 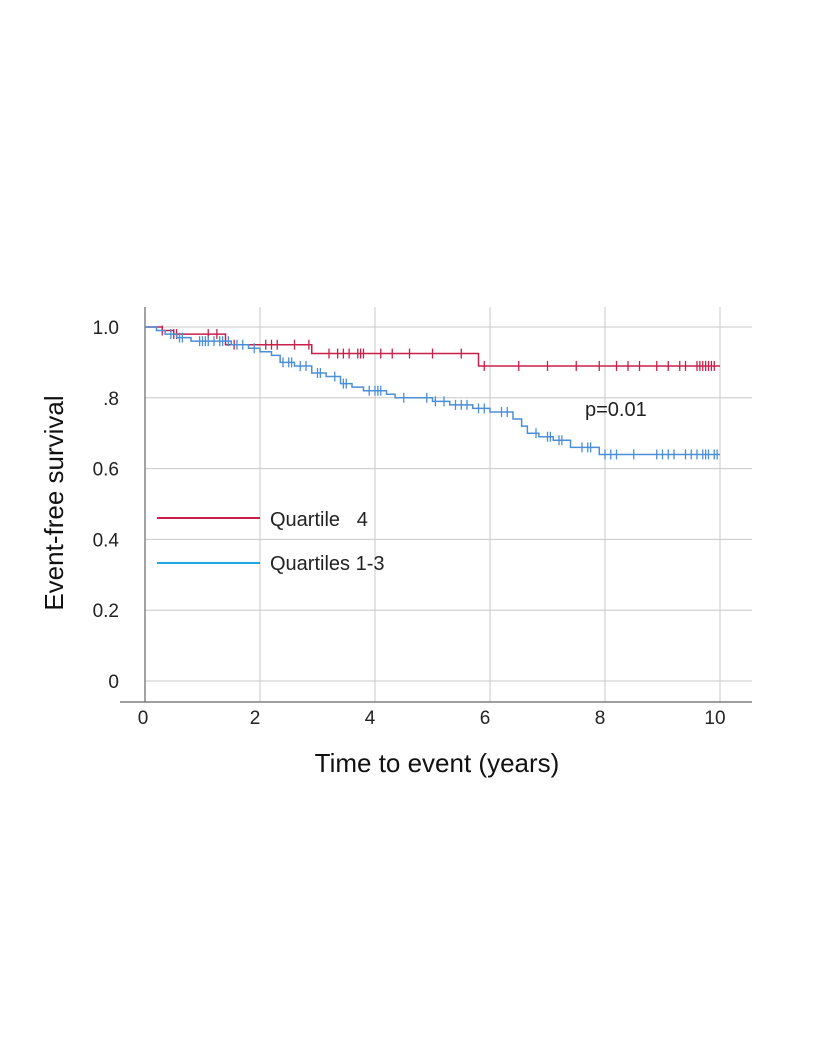 What do you see at coordinates (319, 520) in the screenshot?
I see `legend-label-quartile-4: Quartile 4` at bounding box center [319, 520].